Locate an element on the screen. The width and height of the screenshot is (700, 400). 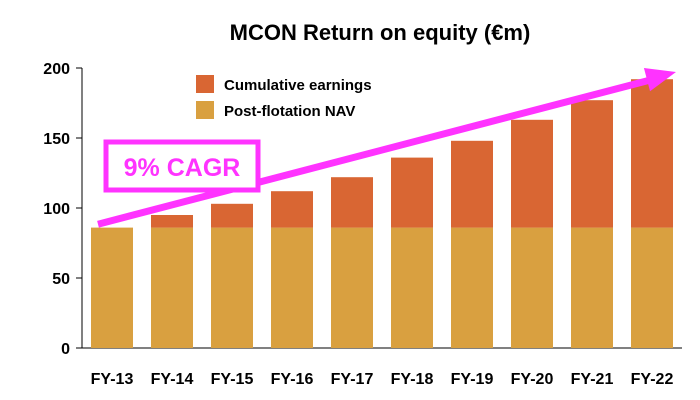
chart-title: MCON Return on equity (€m) is located at coordinates (380, 32).